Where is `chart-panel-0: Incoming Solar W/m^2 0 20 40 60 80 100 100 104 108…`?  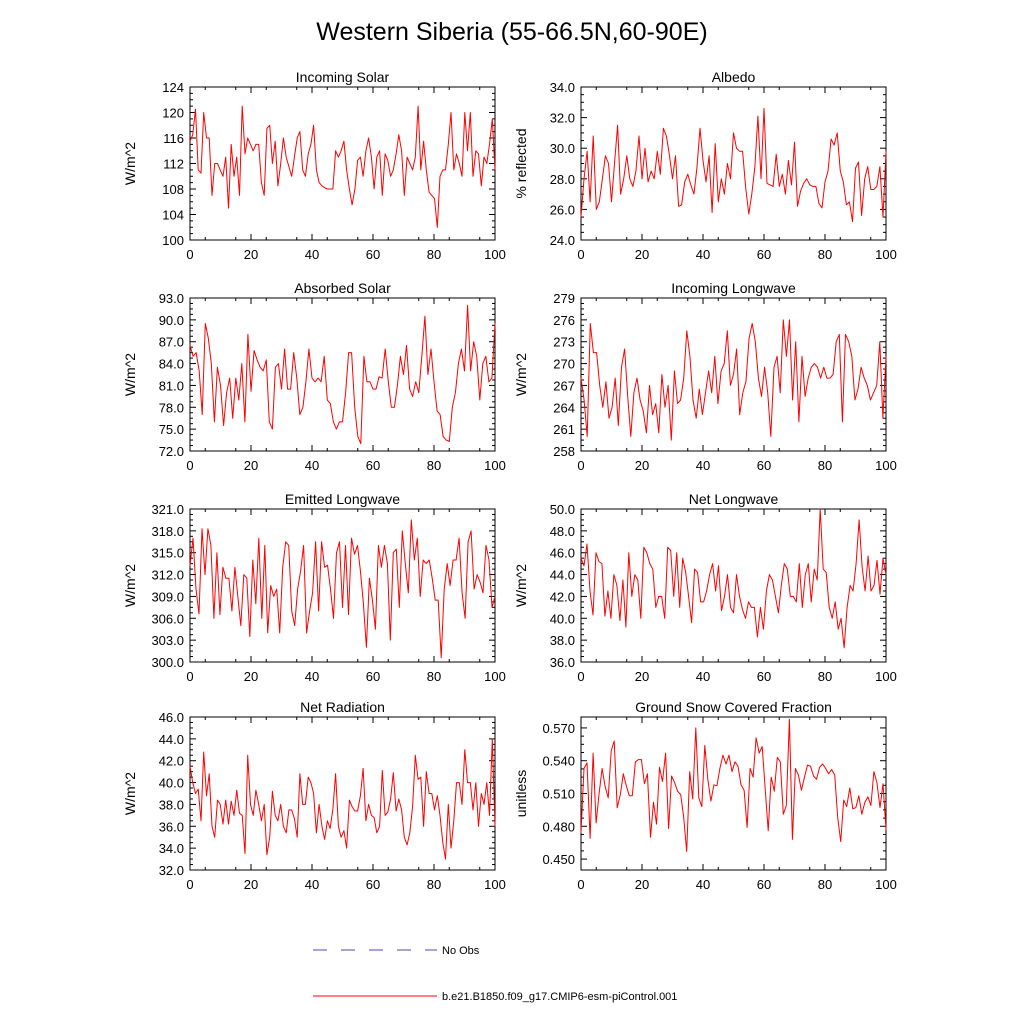
chart-panel-0: Incoming Solar W/m^2 0 20 40 60 80 100 100 104 108… is located at coordinates (314, 165).